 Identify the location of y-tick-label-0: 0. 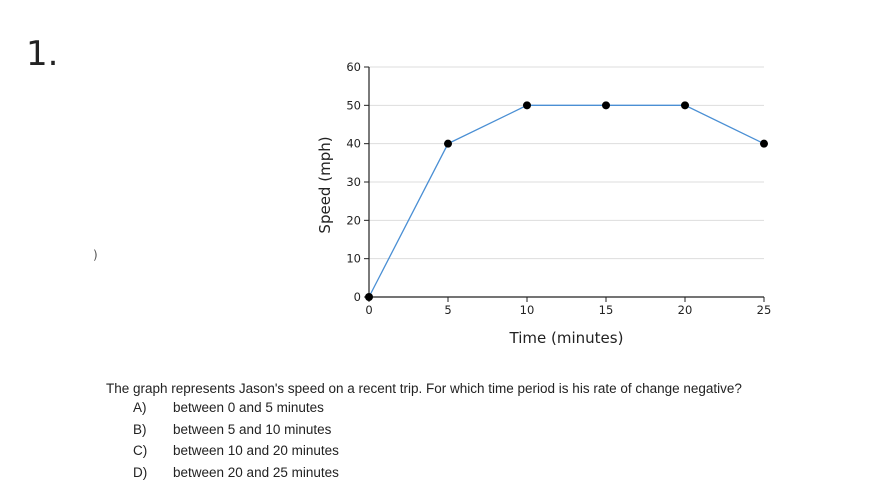
(357, 297).